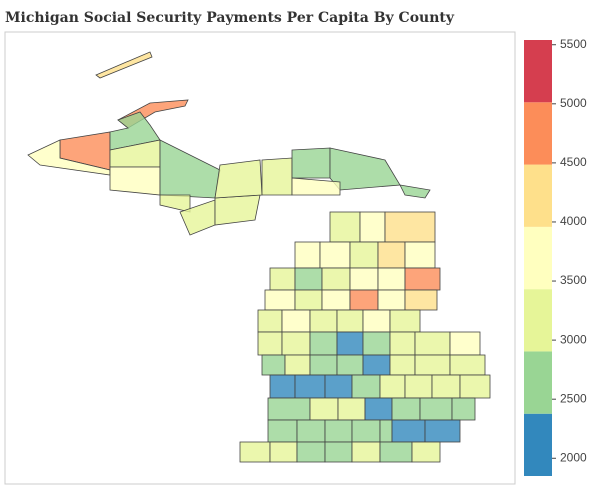  Describe the element at coordinates (573, 221) in the screenshot. I see `colorbar-tick-label: 4000` at that location.